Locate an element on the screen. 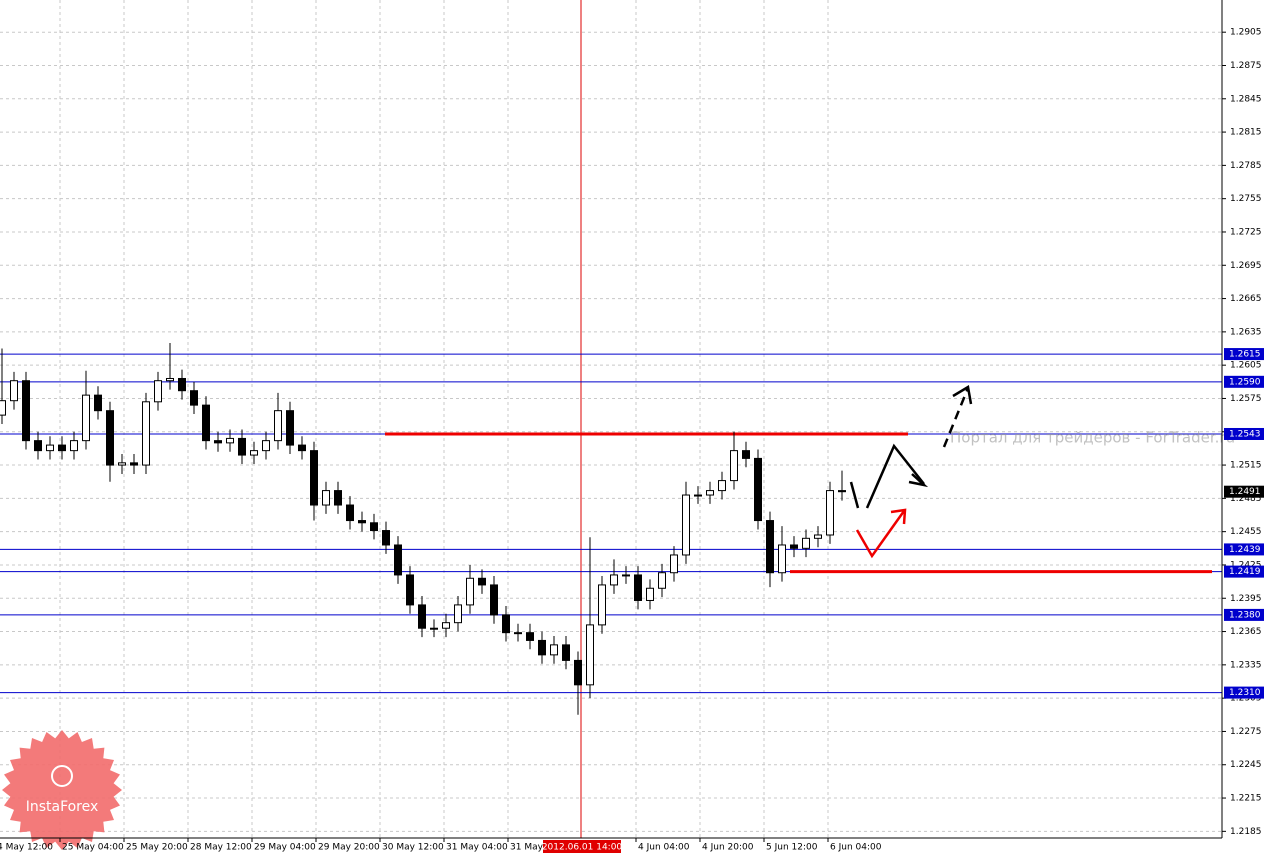 The image size is (1267, 854). price-label-box is located at coordinates (1244, 491).